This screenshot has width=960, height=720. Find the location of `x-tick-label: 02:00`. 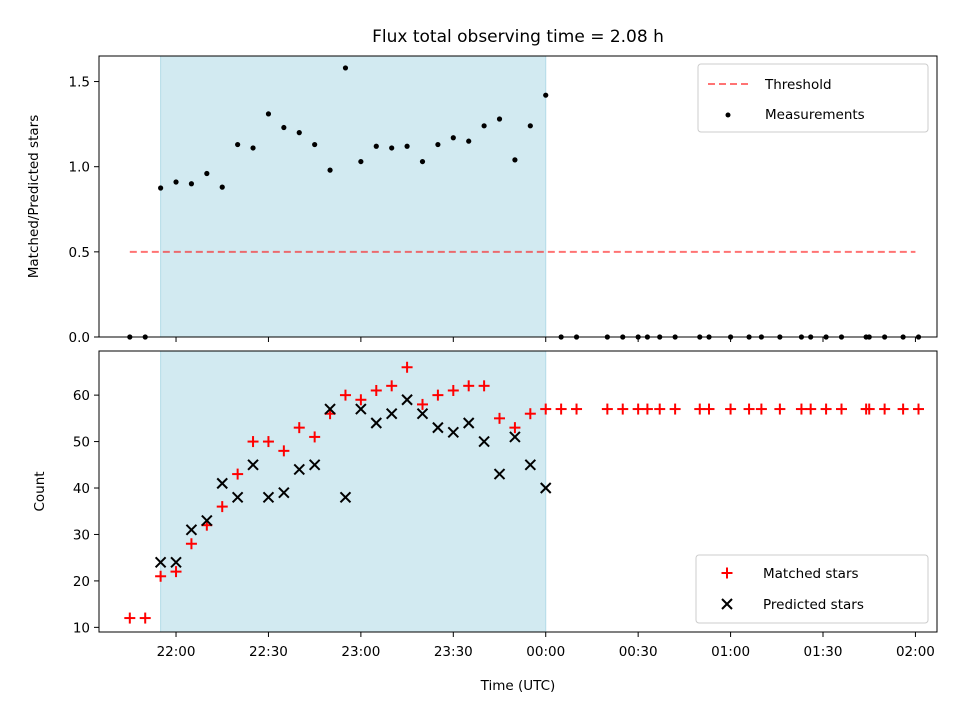

x-tick-label: 02:00 is located at coordinates (915, 652).